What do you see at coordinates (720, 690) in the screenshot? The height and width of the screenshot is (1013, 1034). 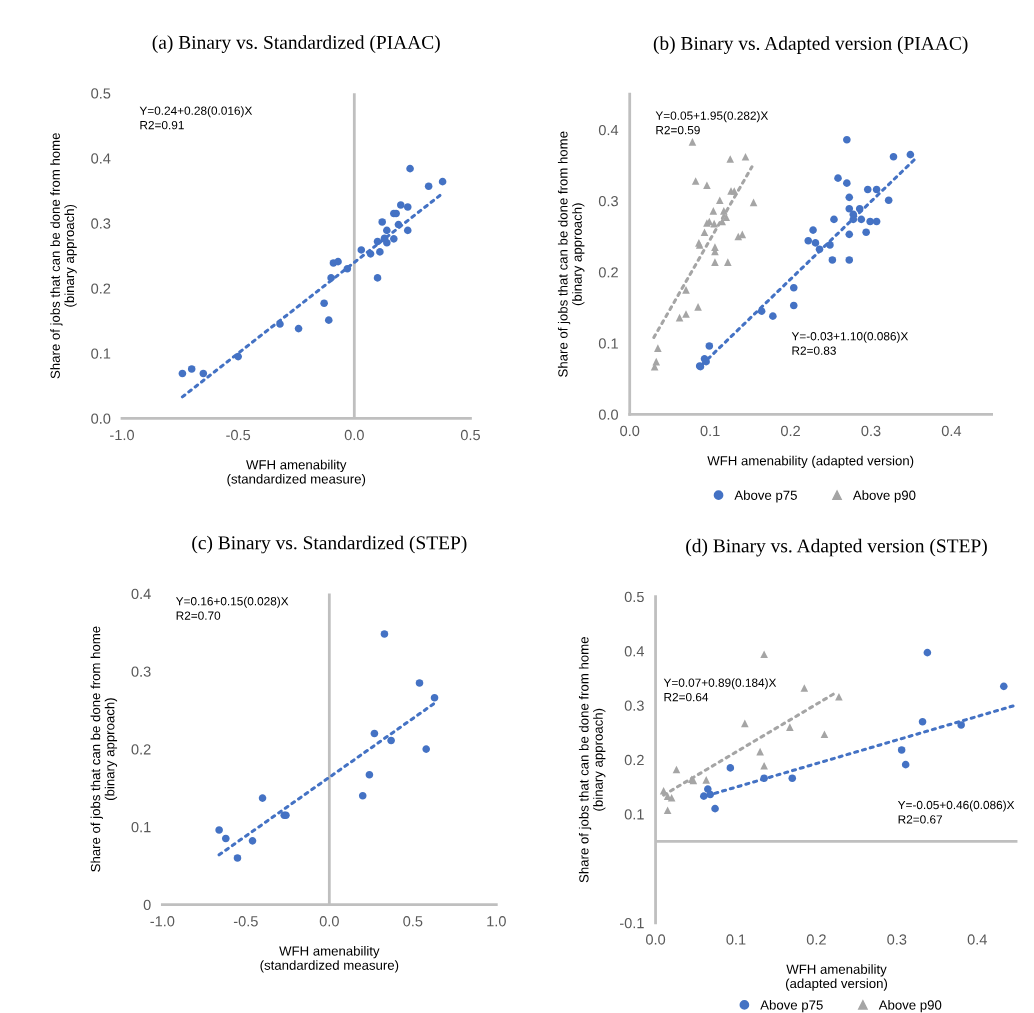 I see `annotation: Y=0.07+0.89(0.184)X R2=0.64` at bounding box center [720, 690].